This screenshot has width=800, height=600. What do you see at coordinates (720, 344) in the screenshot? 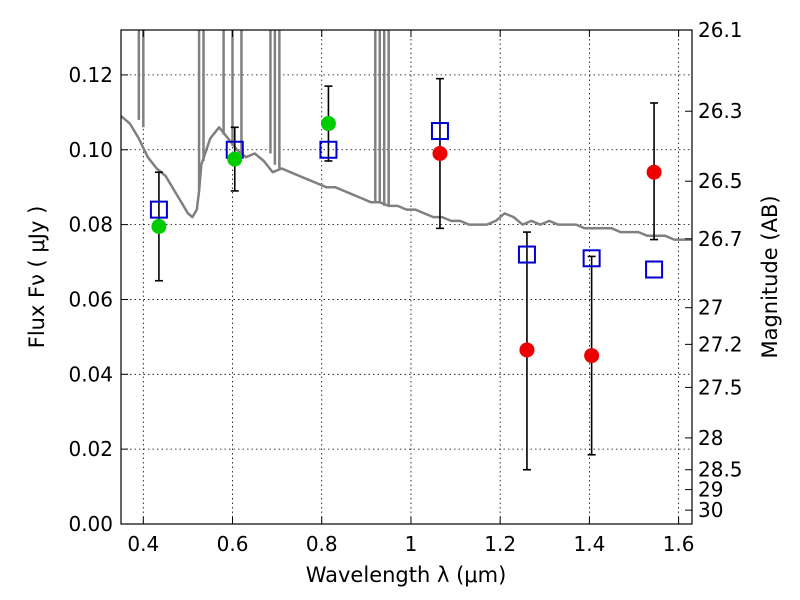
I see `right-tick-label: 27.2` at bounding box center [720, 344].